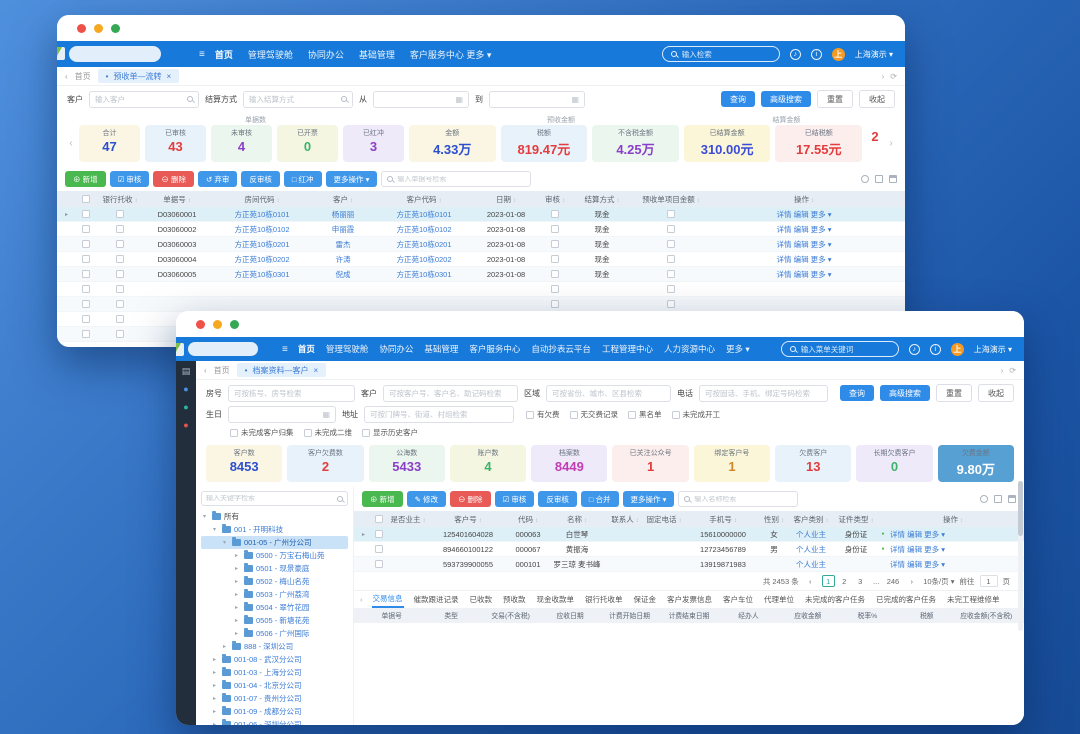 This screenshot has height=734, width=1080. What do you see at coordinates (738, 599) in the screenshot?
I see `detail-tab: 客户车位` at bounding box center [738, 599].